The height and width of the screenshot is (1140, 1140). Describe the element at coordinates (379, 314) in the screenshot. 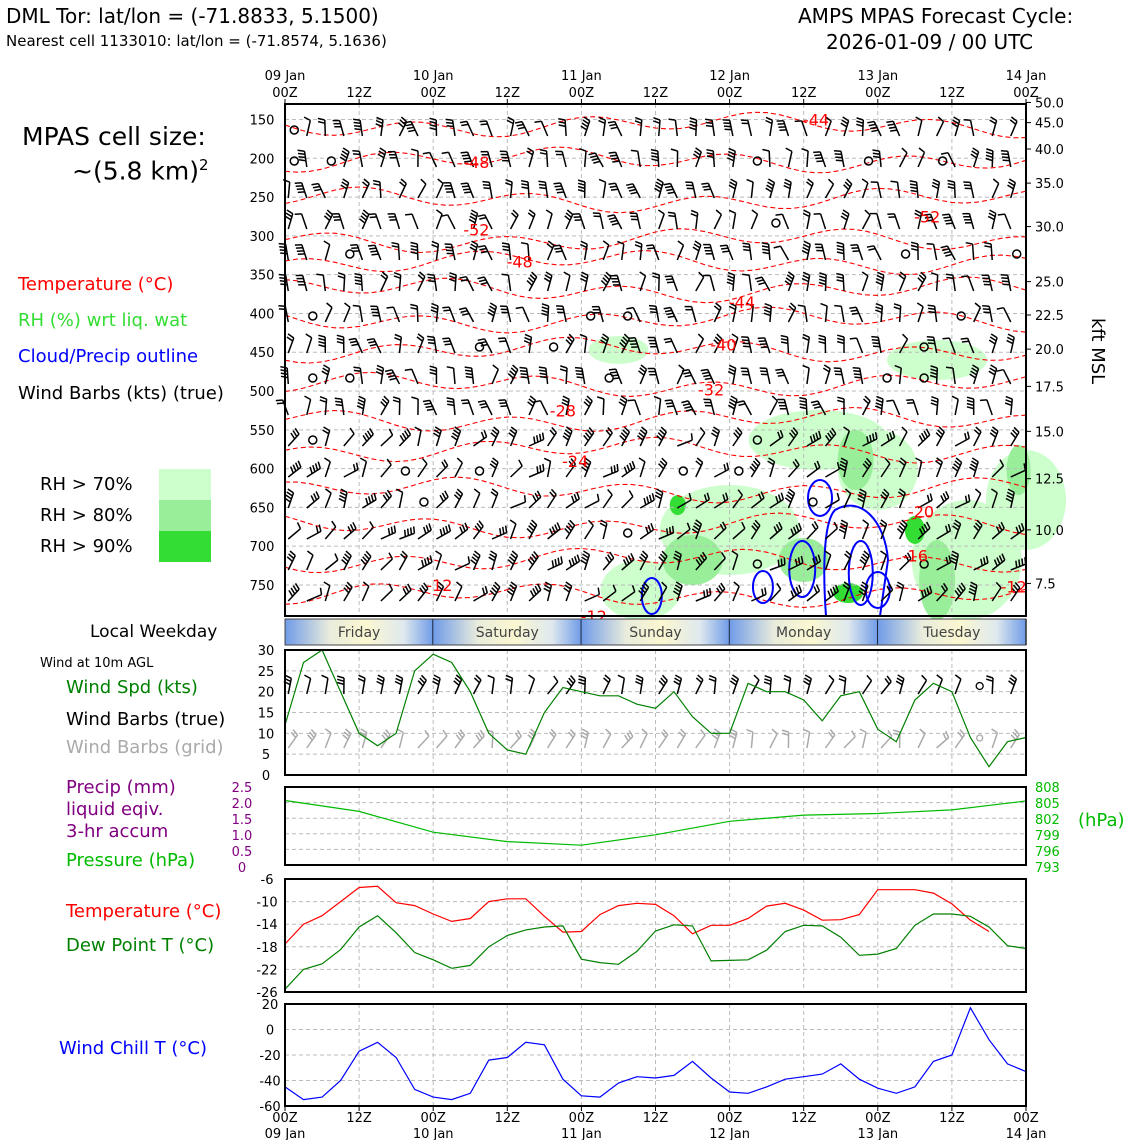

I see `upper-barb-245-staff` at that location.